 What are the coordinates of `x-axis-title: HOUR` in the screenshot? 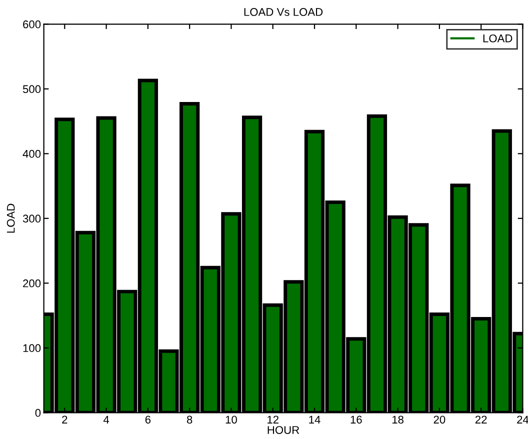 It's located at (284, 430).